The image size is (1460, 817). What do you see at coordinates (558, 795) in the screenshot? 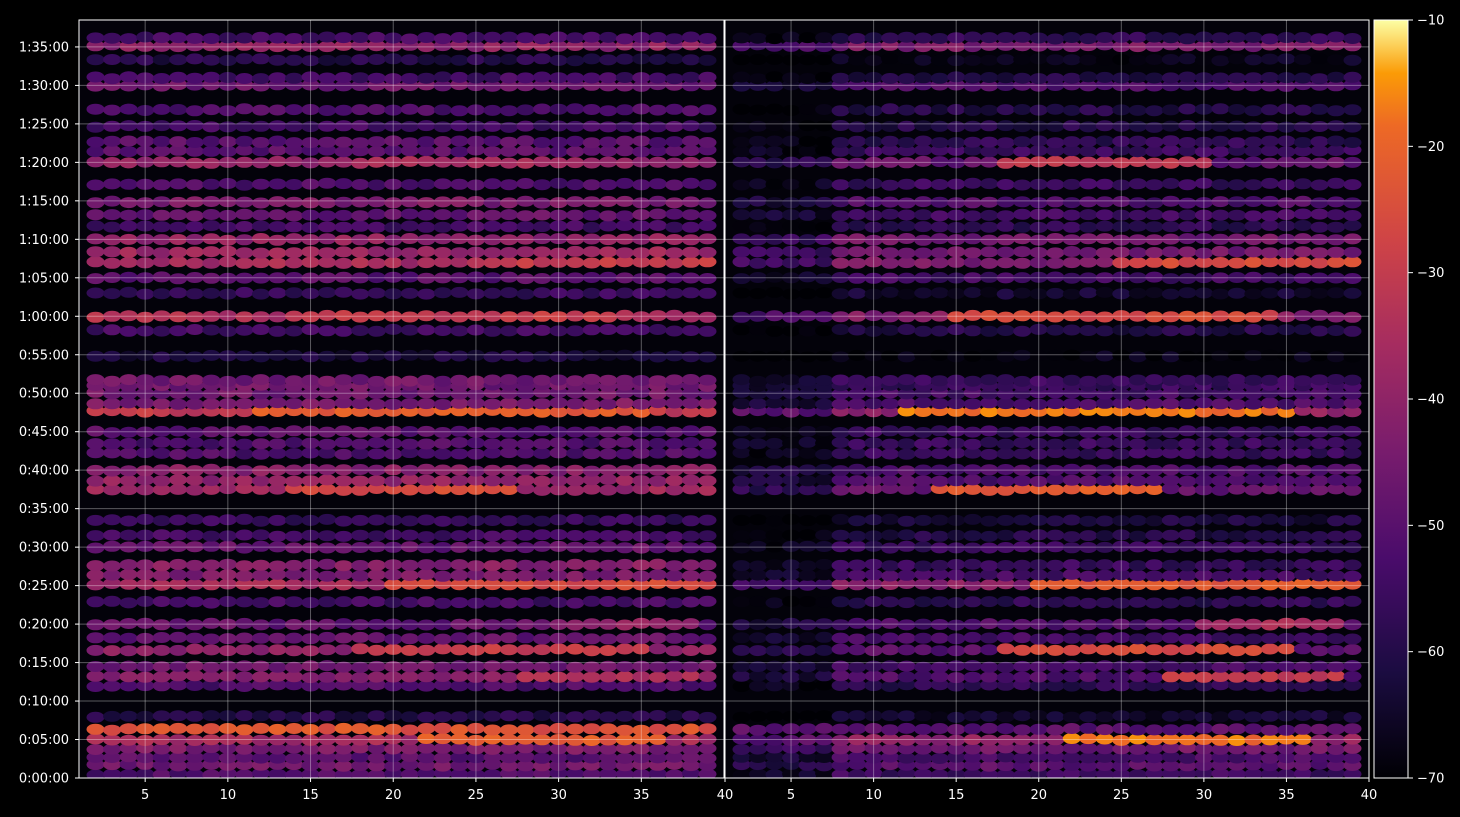
I see `x-tick-label: 30` at bounding box center [558, 795].